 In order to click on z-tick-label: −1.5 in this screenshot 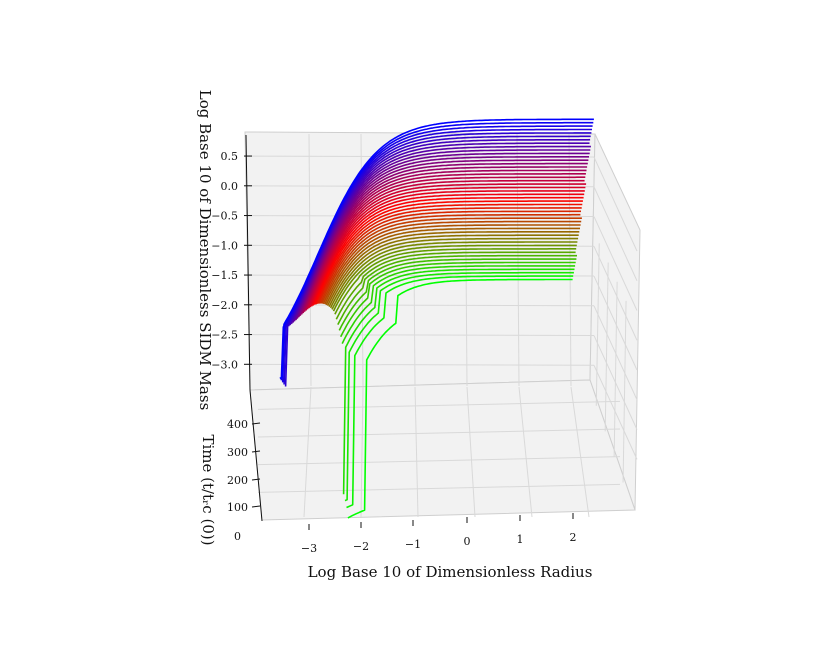, I will do `click(224, 275)`.